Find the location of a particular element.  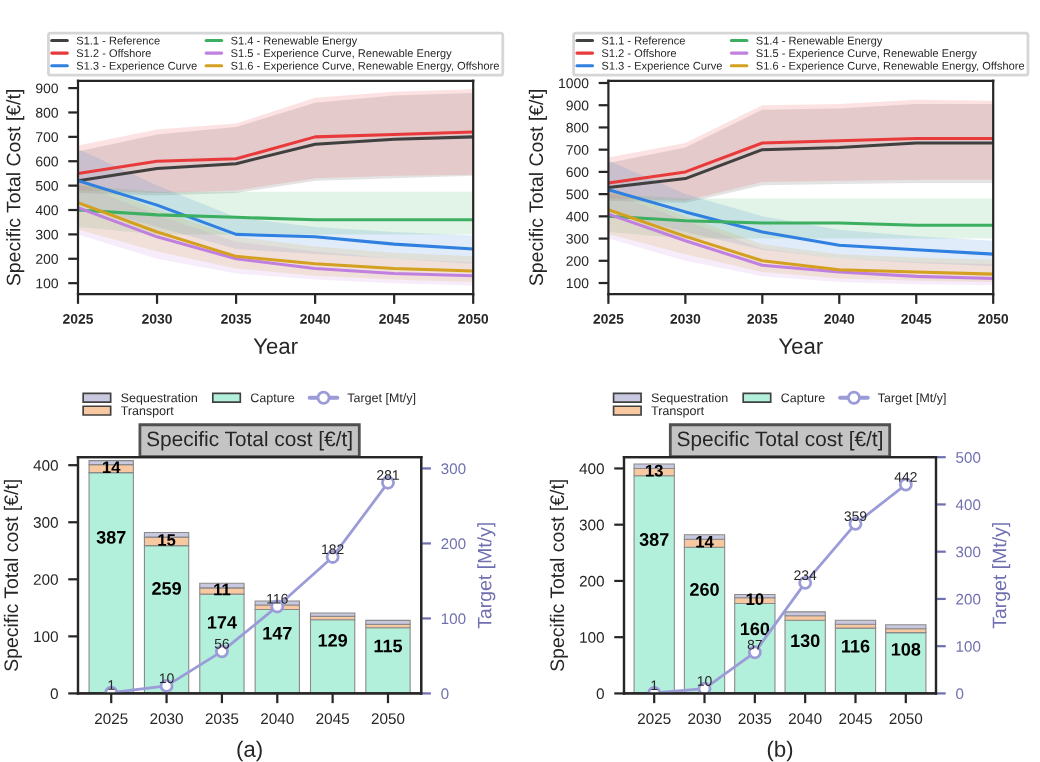

data-label: 130 is located at coordinates (805, 641).